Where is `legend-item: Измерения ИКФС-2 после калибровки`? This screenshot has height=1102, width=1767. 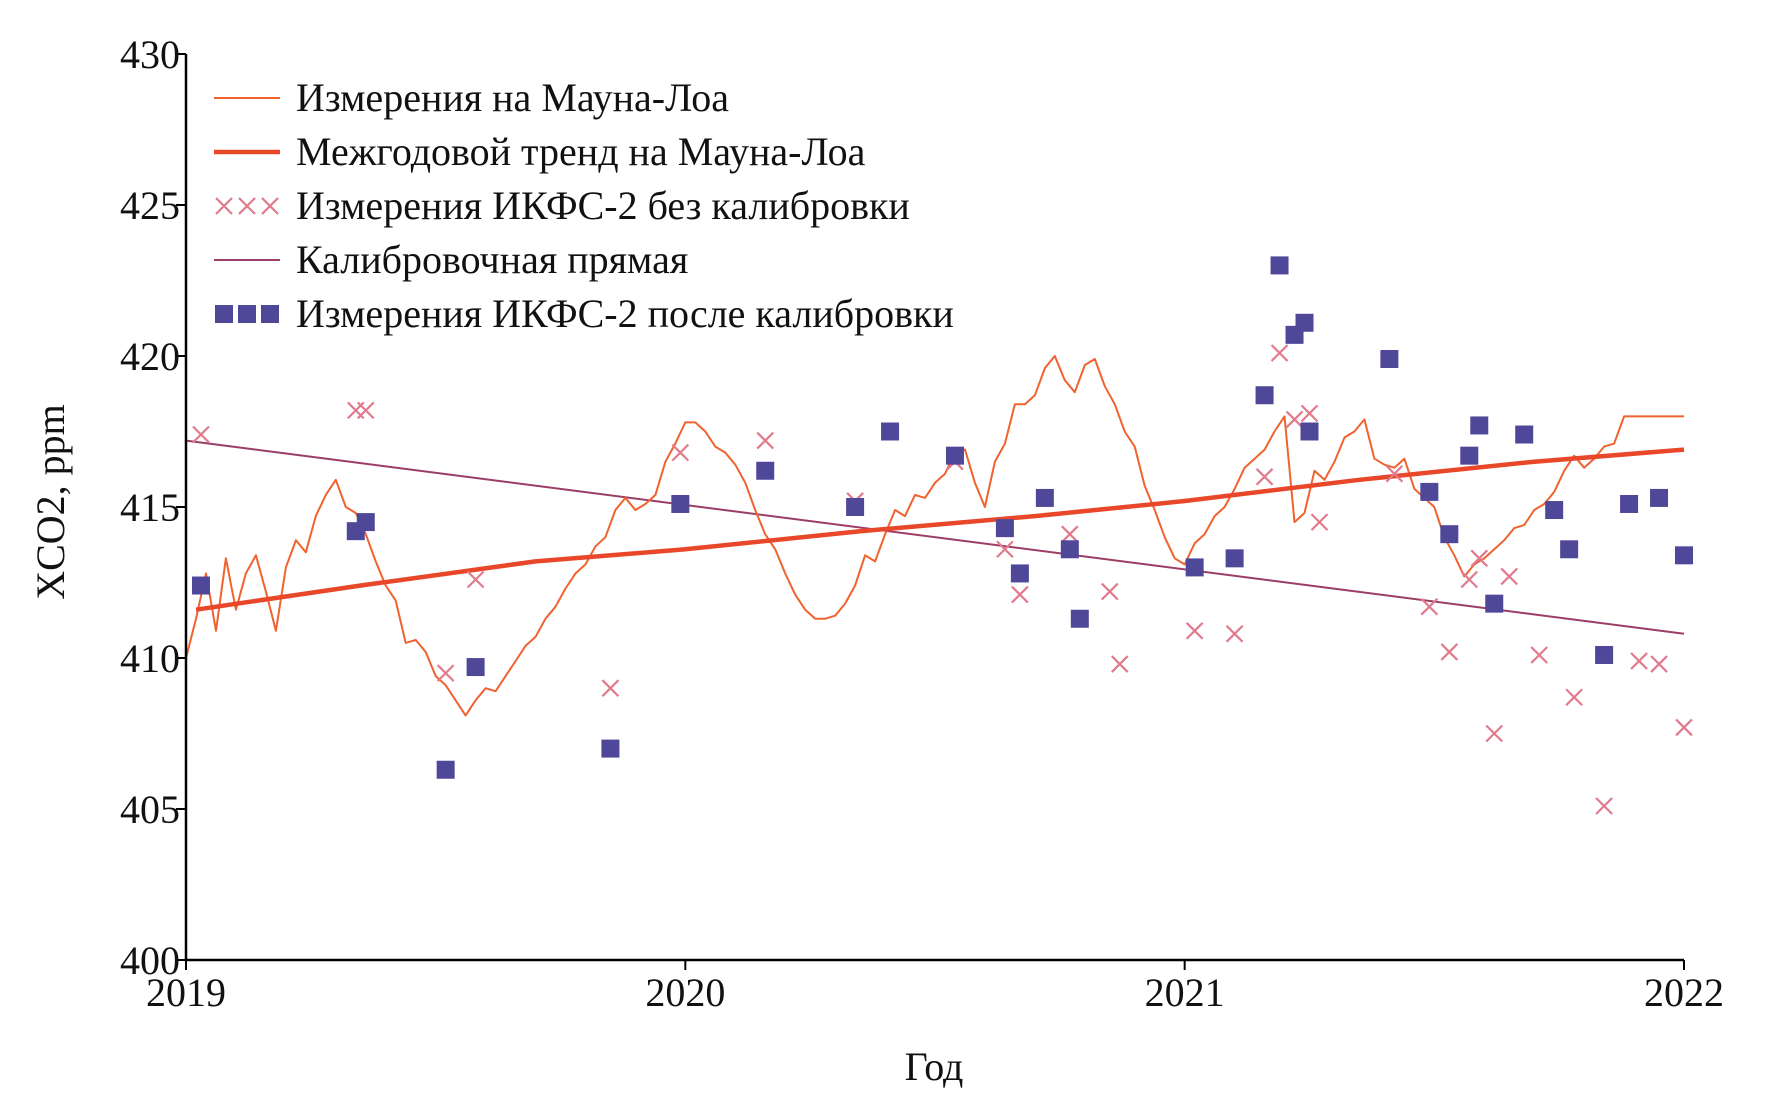 legend-item: Измерения ИКФС-2 после калибровки is located at coordinates (584, 313).